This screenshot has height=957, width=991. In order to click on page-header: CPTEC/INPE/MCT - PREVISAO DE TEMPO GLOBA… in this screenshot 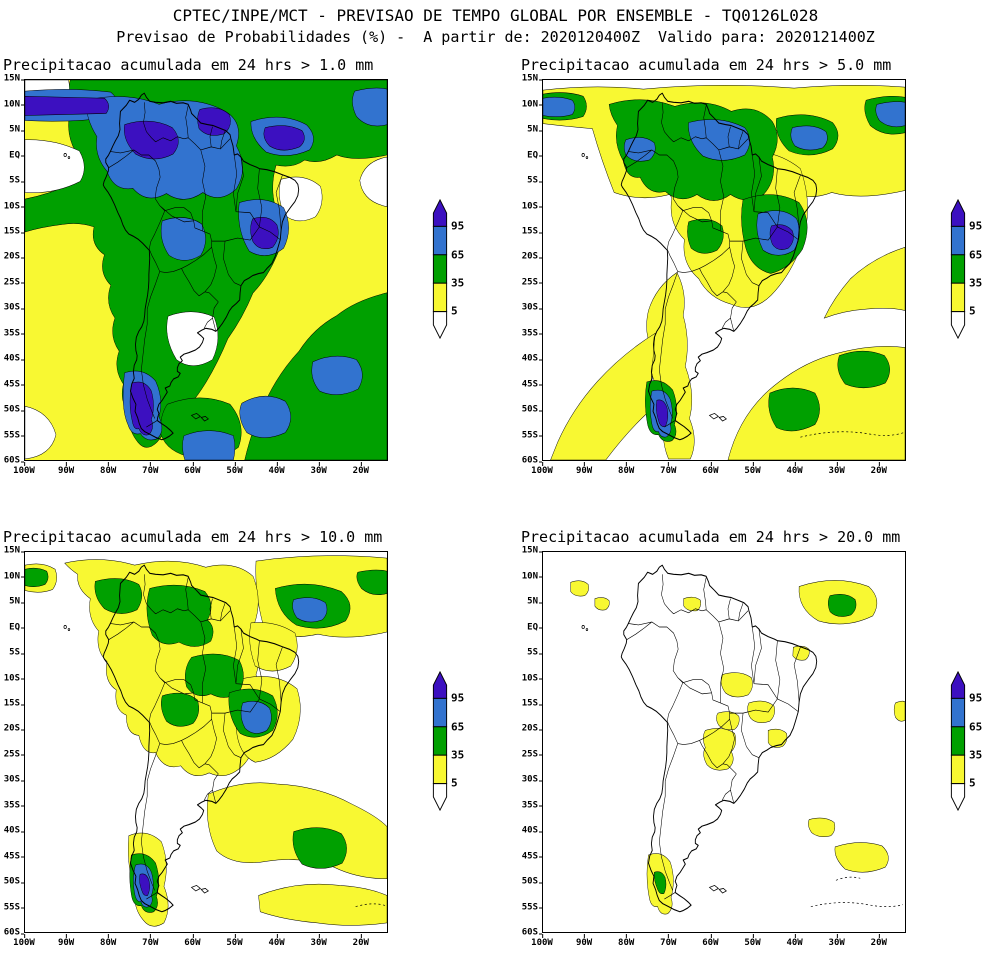, I will do `click(495, 23)`.